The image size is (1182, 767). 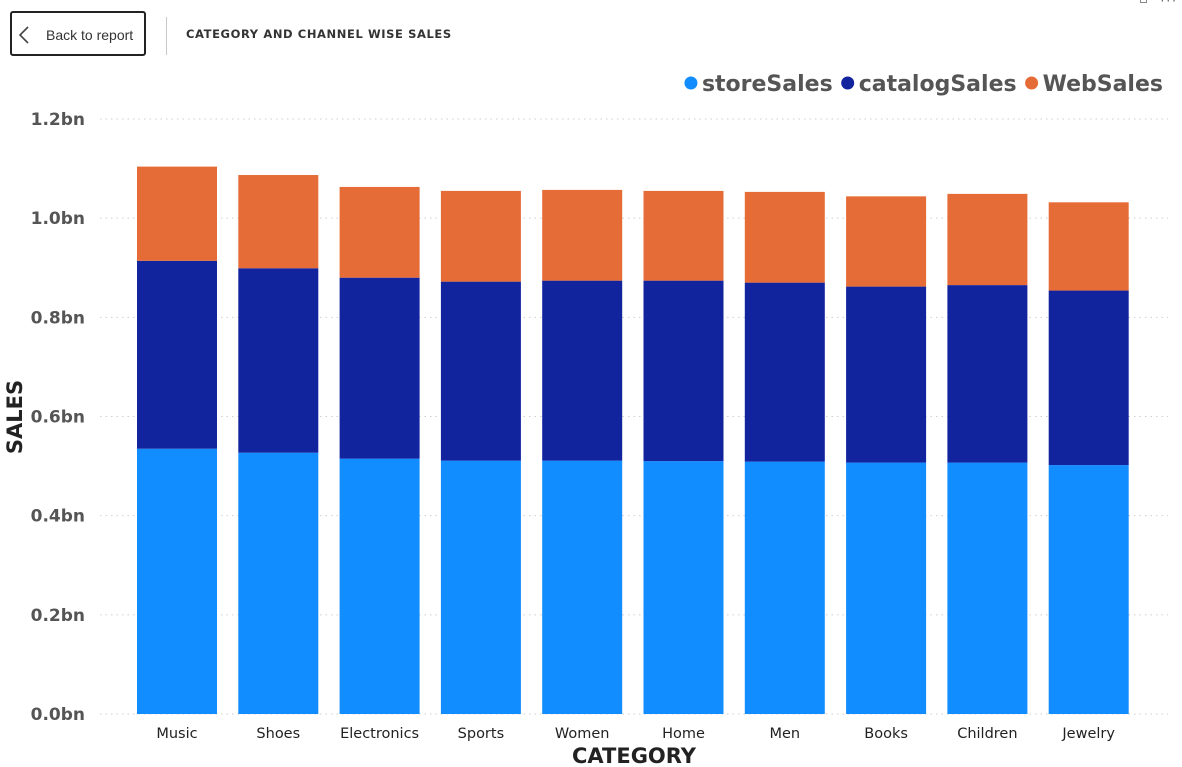 What do you see at coordinates (938, 84) in the screenshot?
I see `legend-label: catalogSales` at bounding box center [938, 84].